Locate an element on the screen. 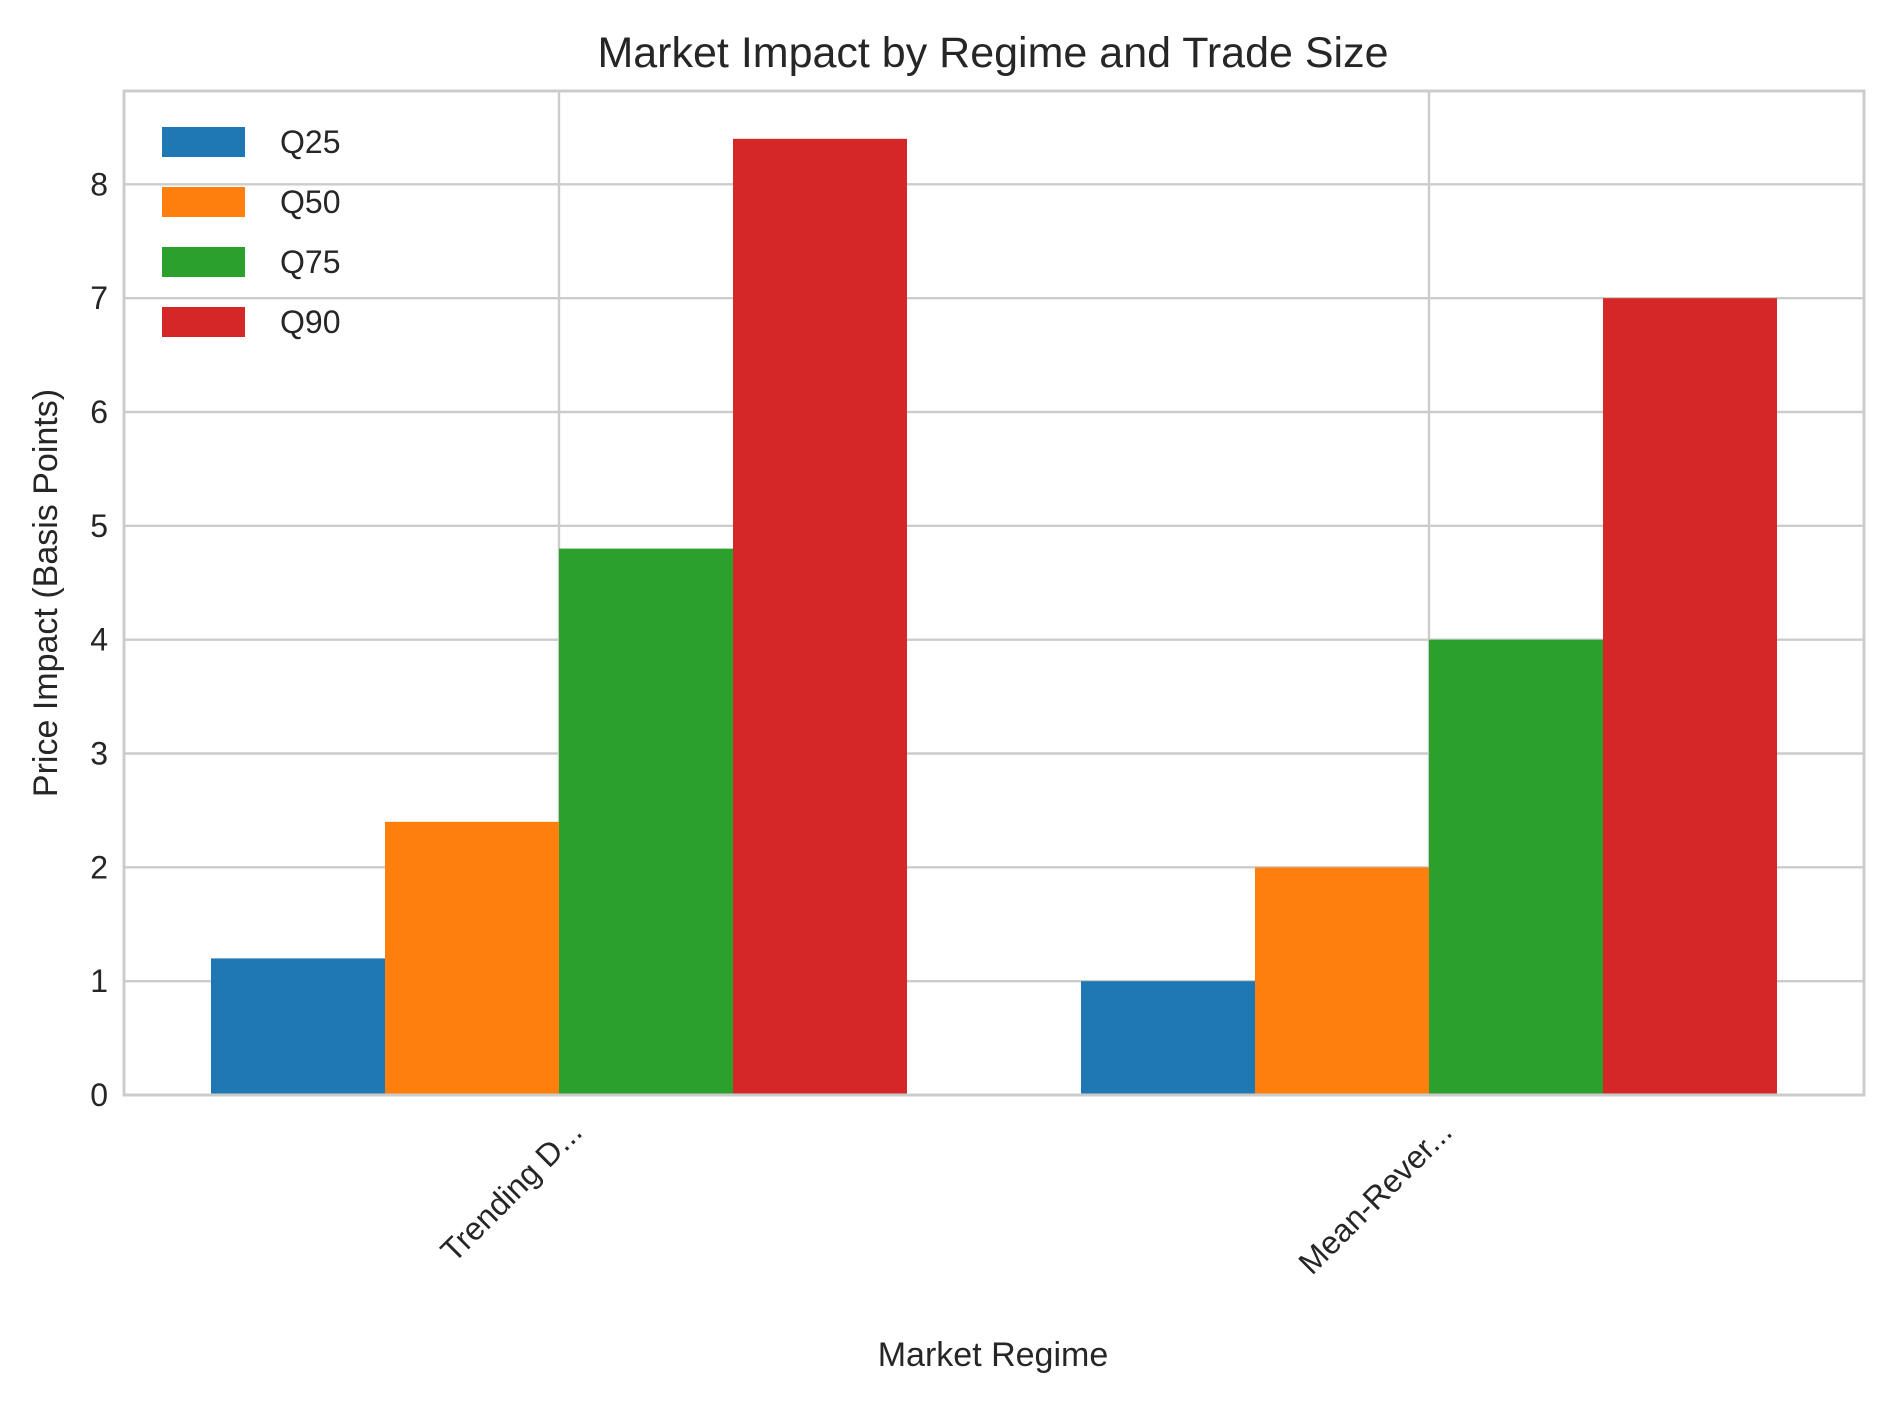 The height and width of the screenshot is (1402, 1887). legend-label-q75: Q75 is located at coordinates (310, 262).